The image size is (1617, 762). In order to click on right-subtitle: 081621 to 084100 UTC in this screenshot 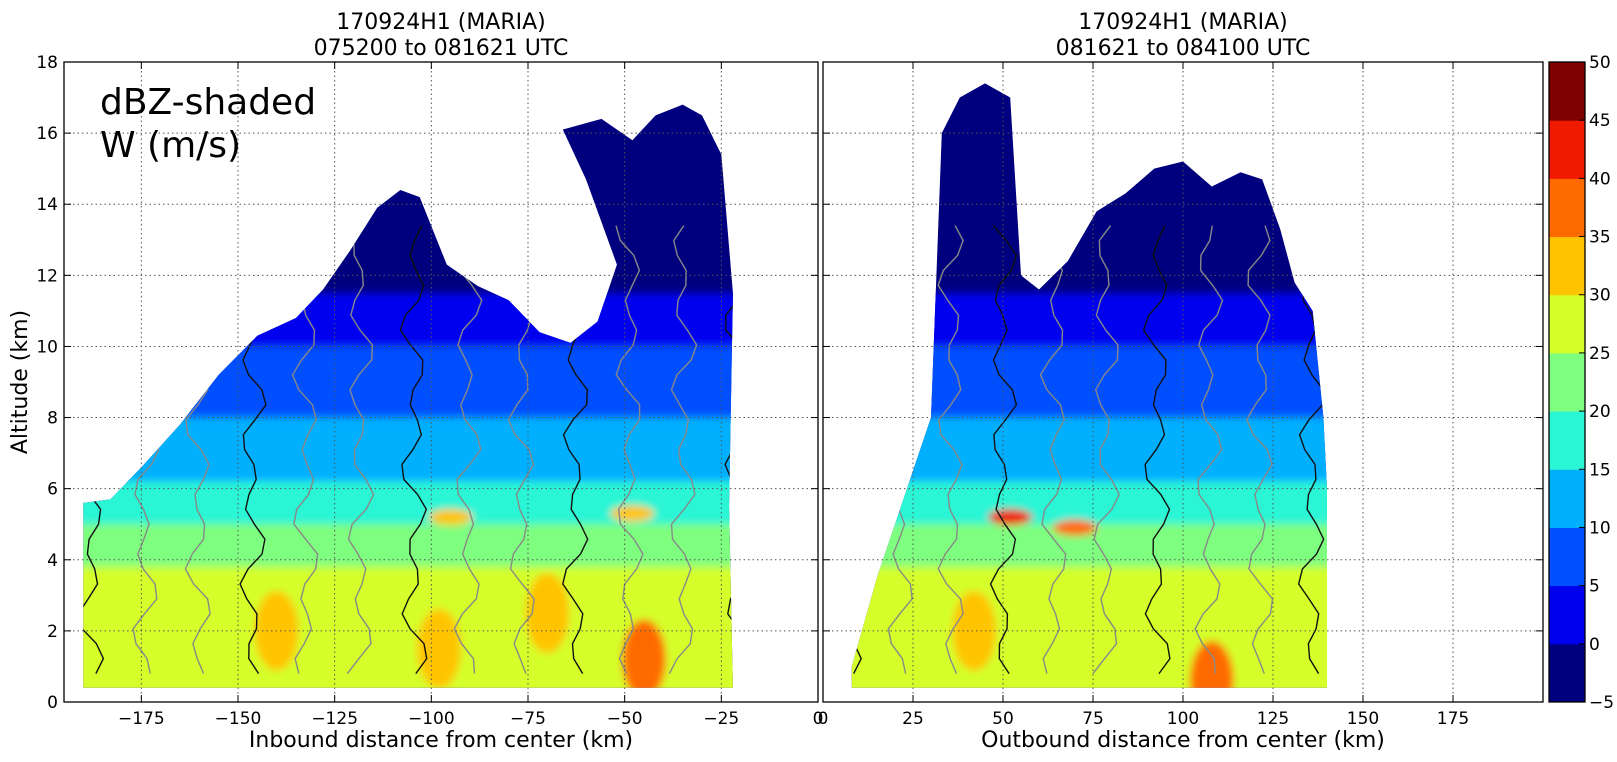, I will do `click(1183, 48)`.